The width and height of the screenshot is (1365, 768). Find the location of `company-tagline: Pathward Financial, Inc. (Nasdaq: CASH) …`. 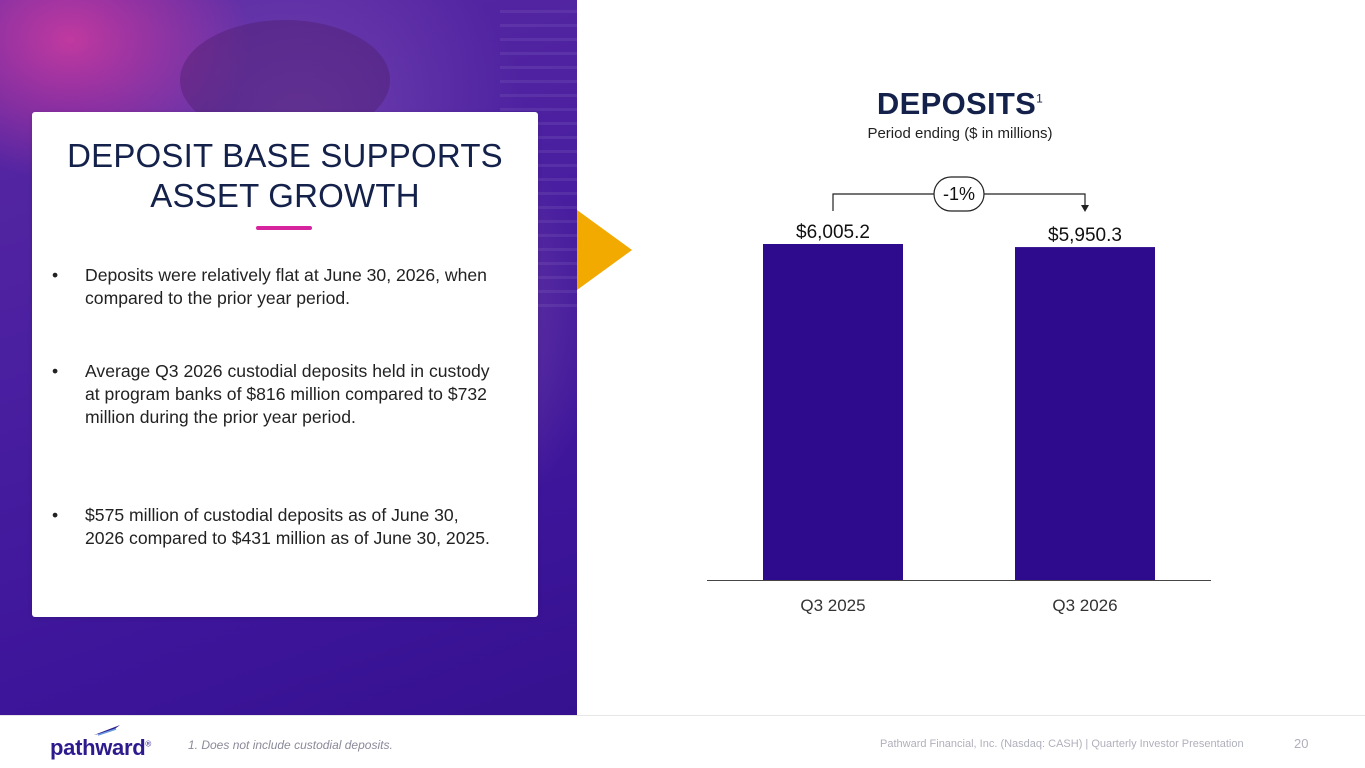

company-tagline: Pathward Financial, Inc. (Nasdaq: CASH) … is located at coordinates (1062, 744).